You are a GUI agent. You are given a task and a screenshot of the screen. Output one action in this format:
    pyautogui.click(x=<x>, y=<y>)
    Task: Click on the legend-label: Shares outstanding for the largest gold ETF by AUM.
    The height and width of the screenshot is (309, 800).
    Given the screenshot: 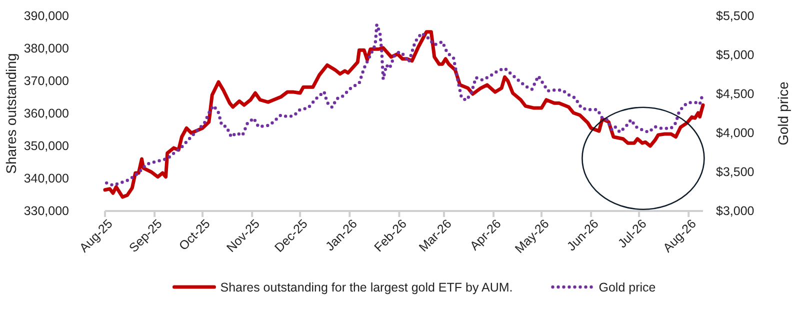 What is the action you would take?
    pyautogui.click(x=366, y=287)
    